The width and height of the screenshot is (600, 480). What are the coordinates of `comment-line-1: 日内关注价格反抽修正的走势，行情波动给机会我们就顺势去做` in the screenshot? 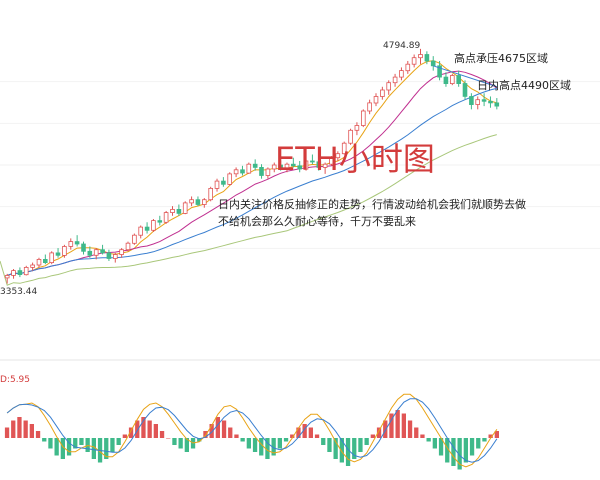 It's located at (372, 204).